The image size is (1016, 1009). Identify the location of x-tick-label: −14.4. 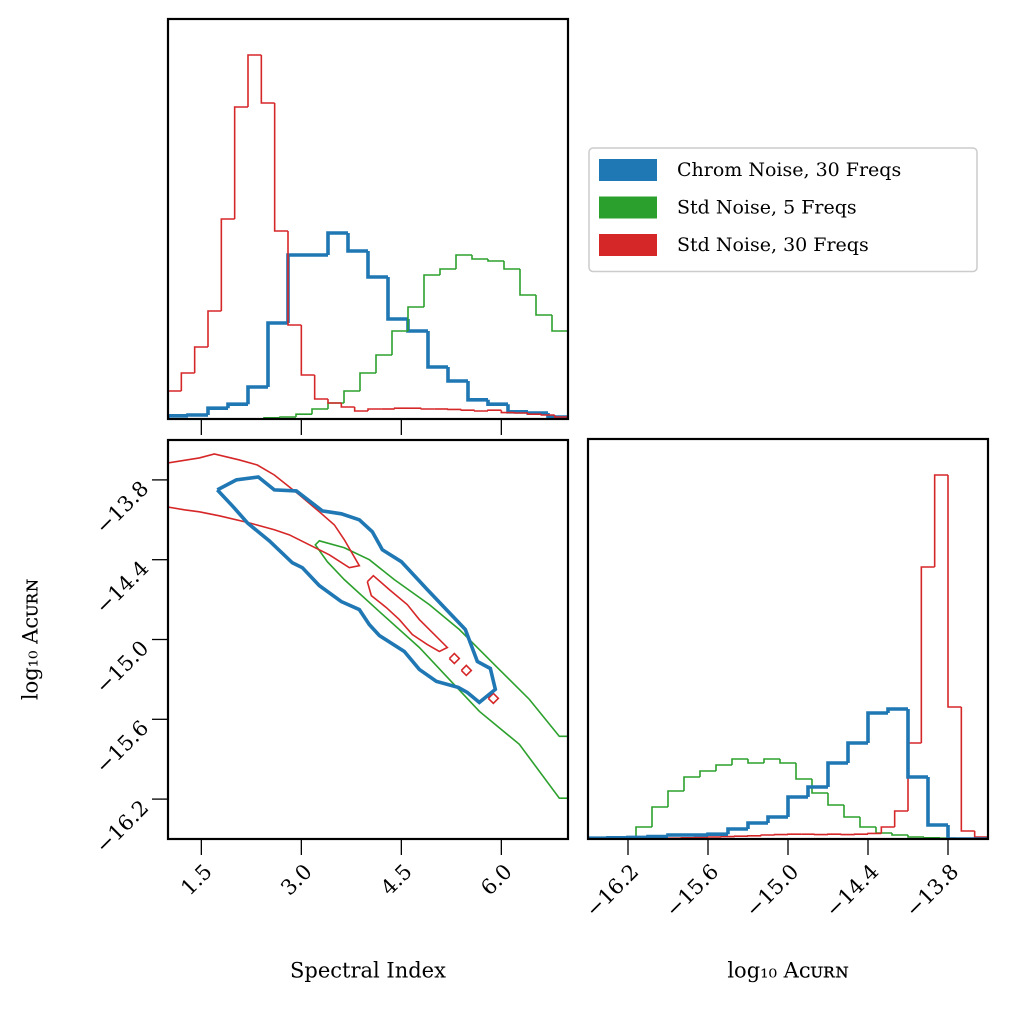
(852, 890).